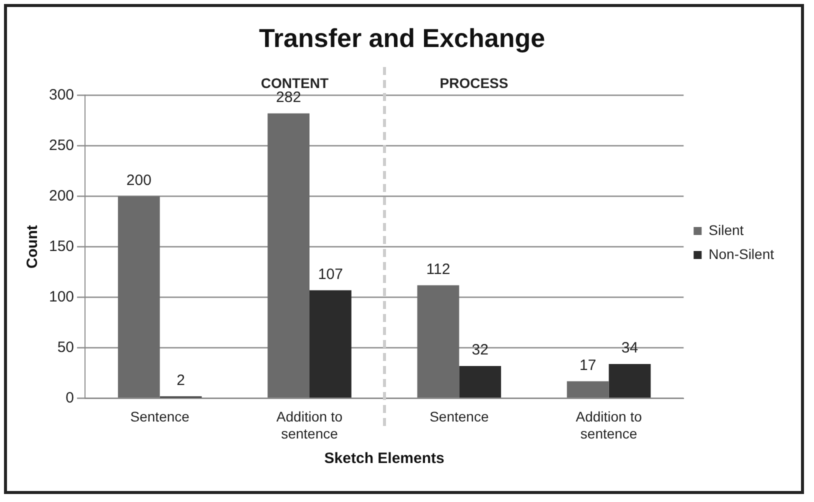 Image resolution: width=814 pixels, height=502 pixels. What do you see at coordinates (33, 246) in the screenshot?
I see `y-axis-title: Count` at bounding box center [33, 246].